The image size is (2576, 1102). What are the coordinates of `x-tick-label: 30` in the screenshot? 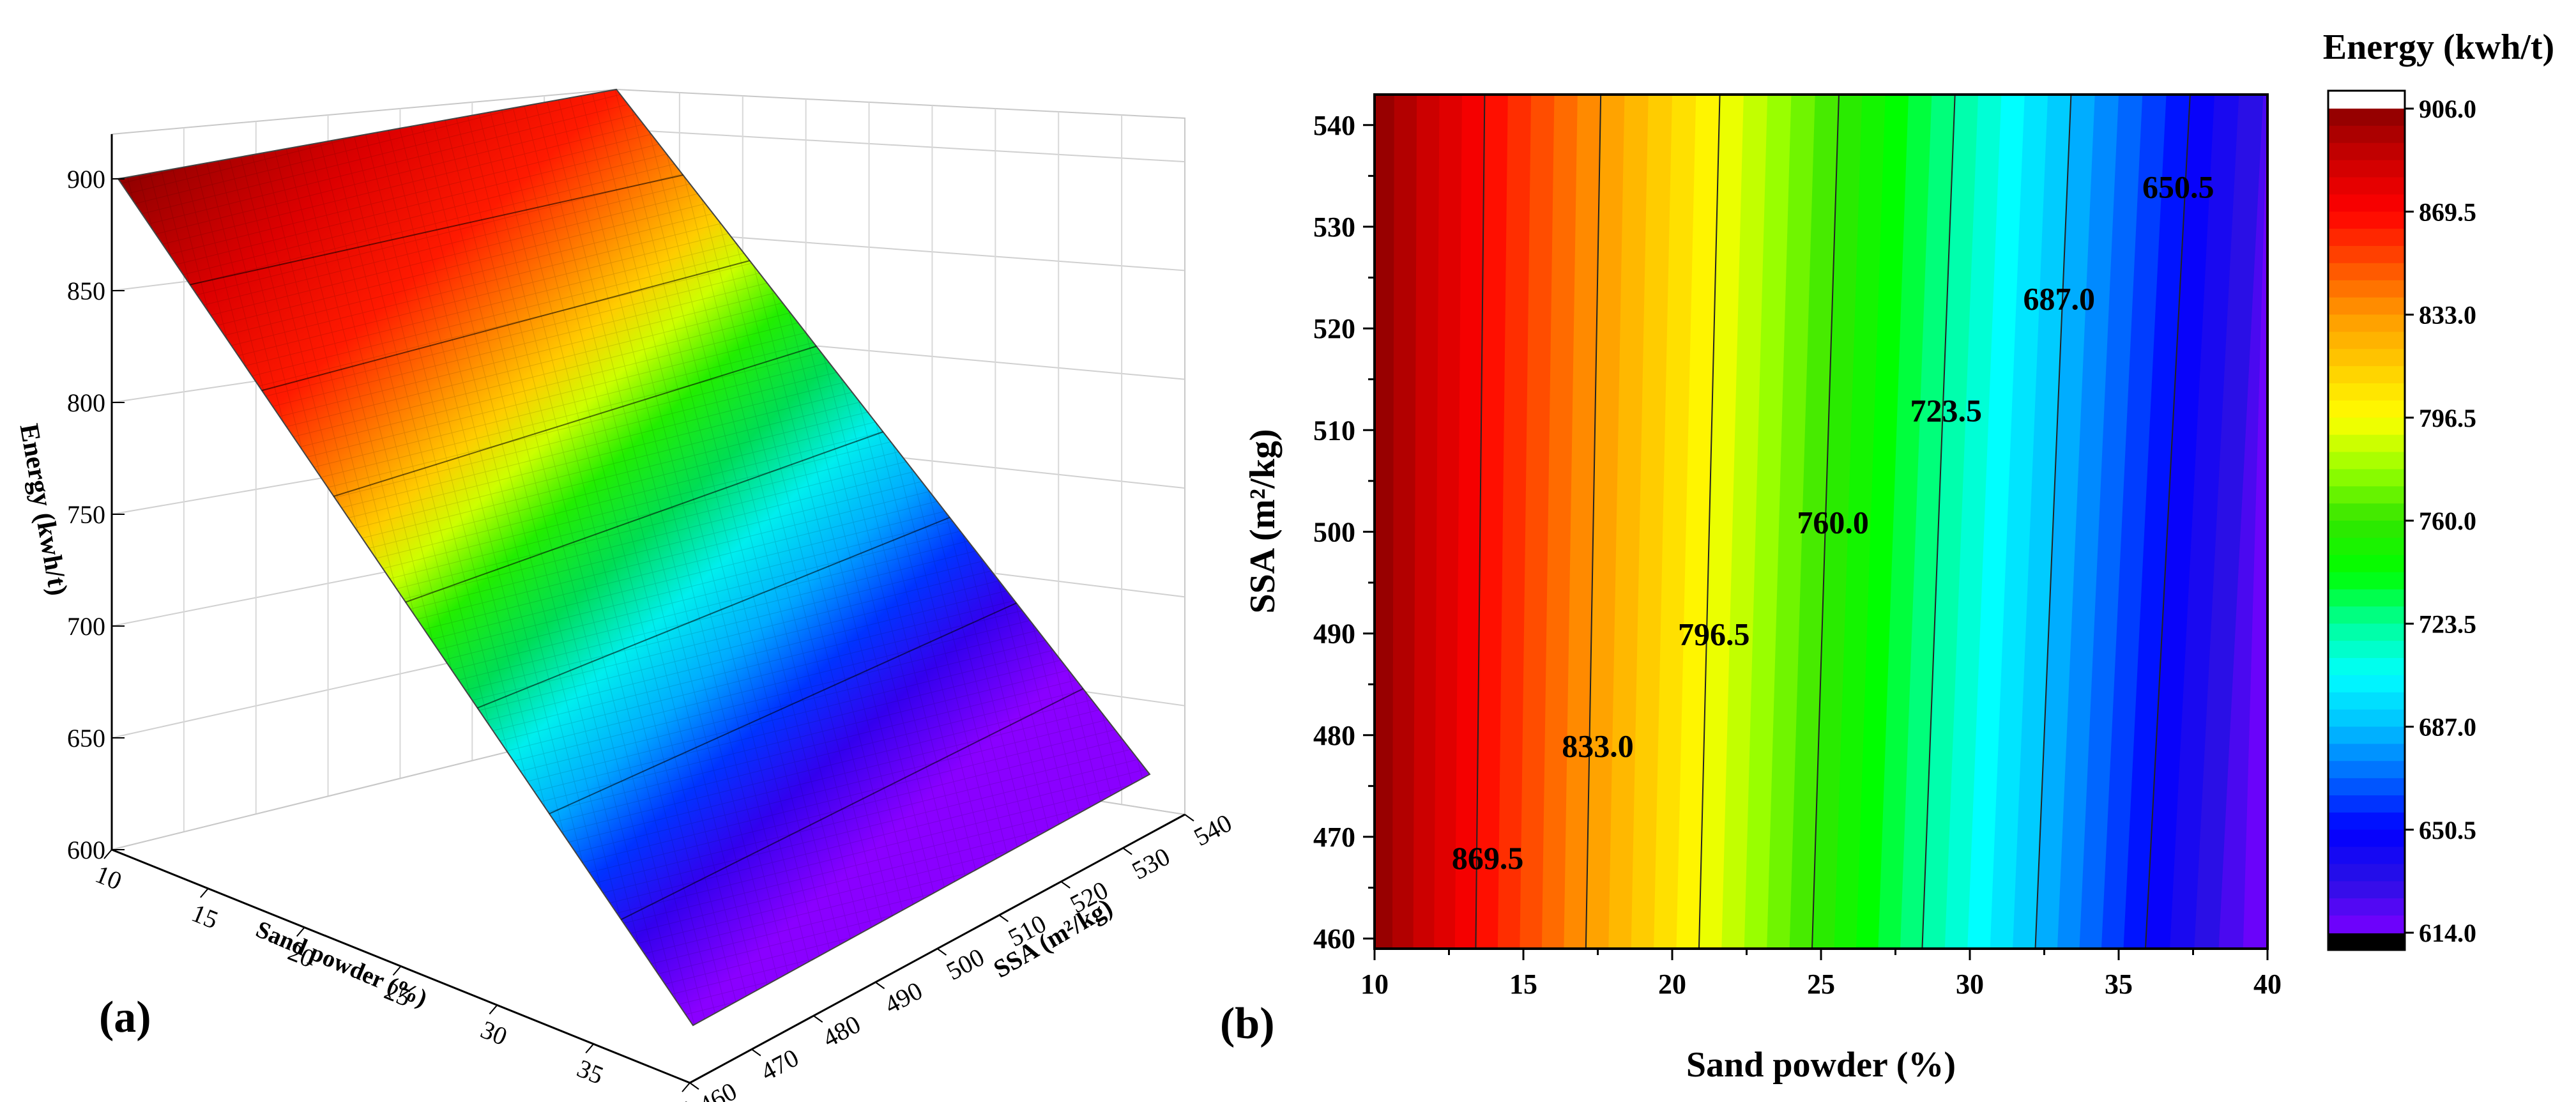 It's located at (493, 1032).